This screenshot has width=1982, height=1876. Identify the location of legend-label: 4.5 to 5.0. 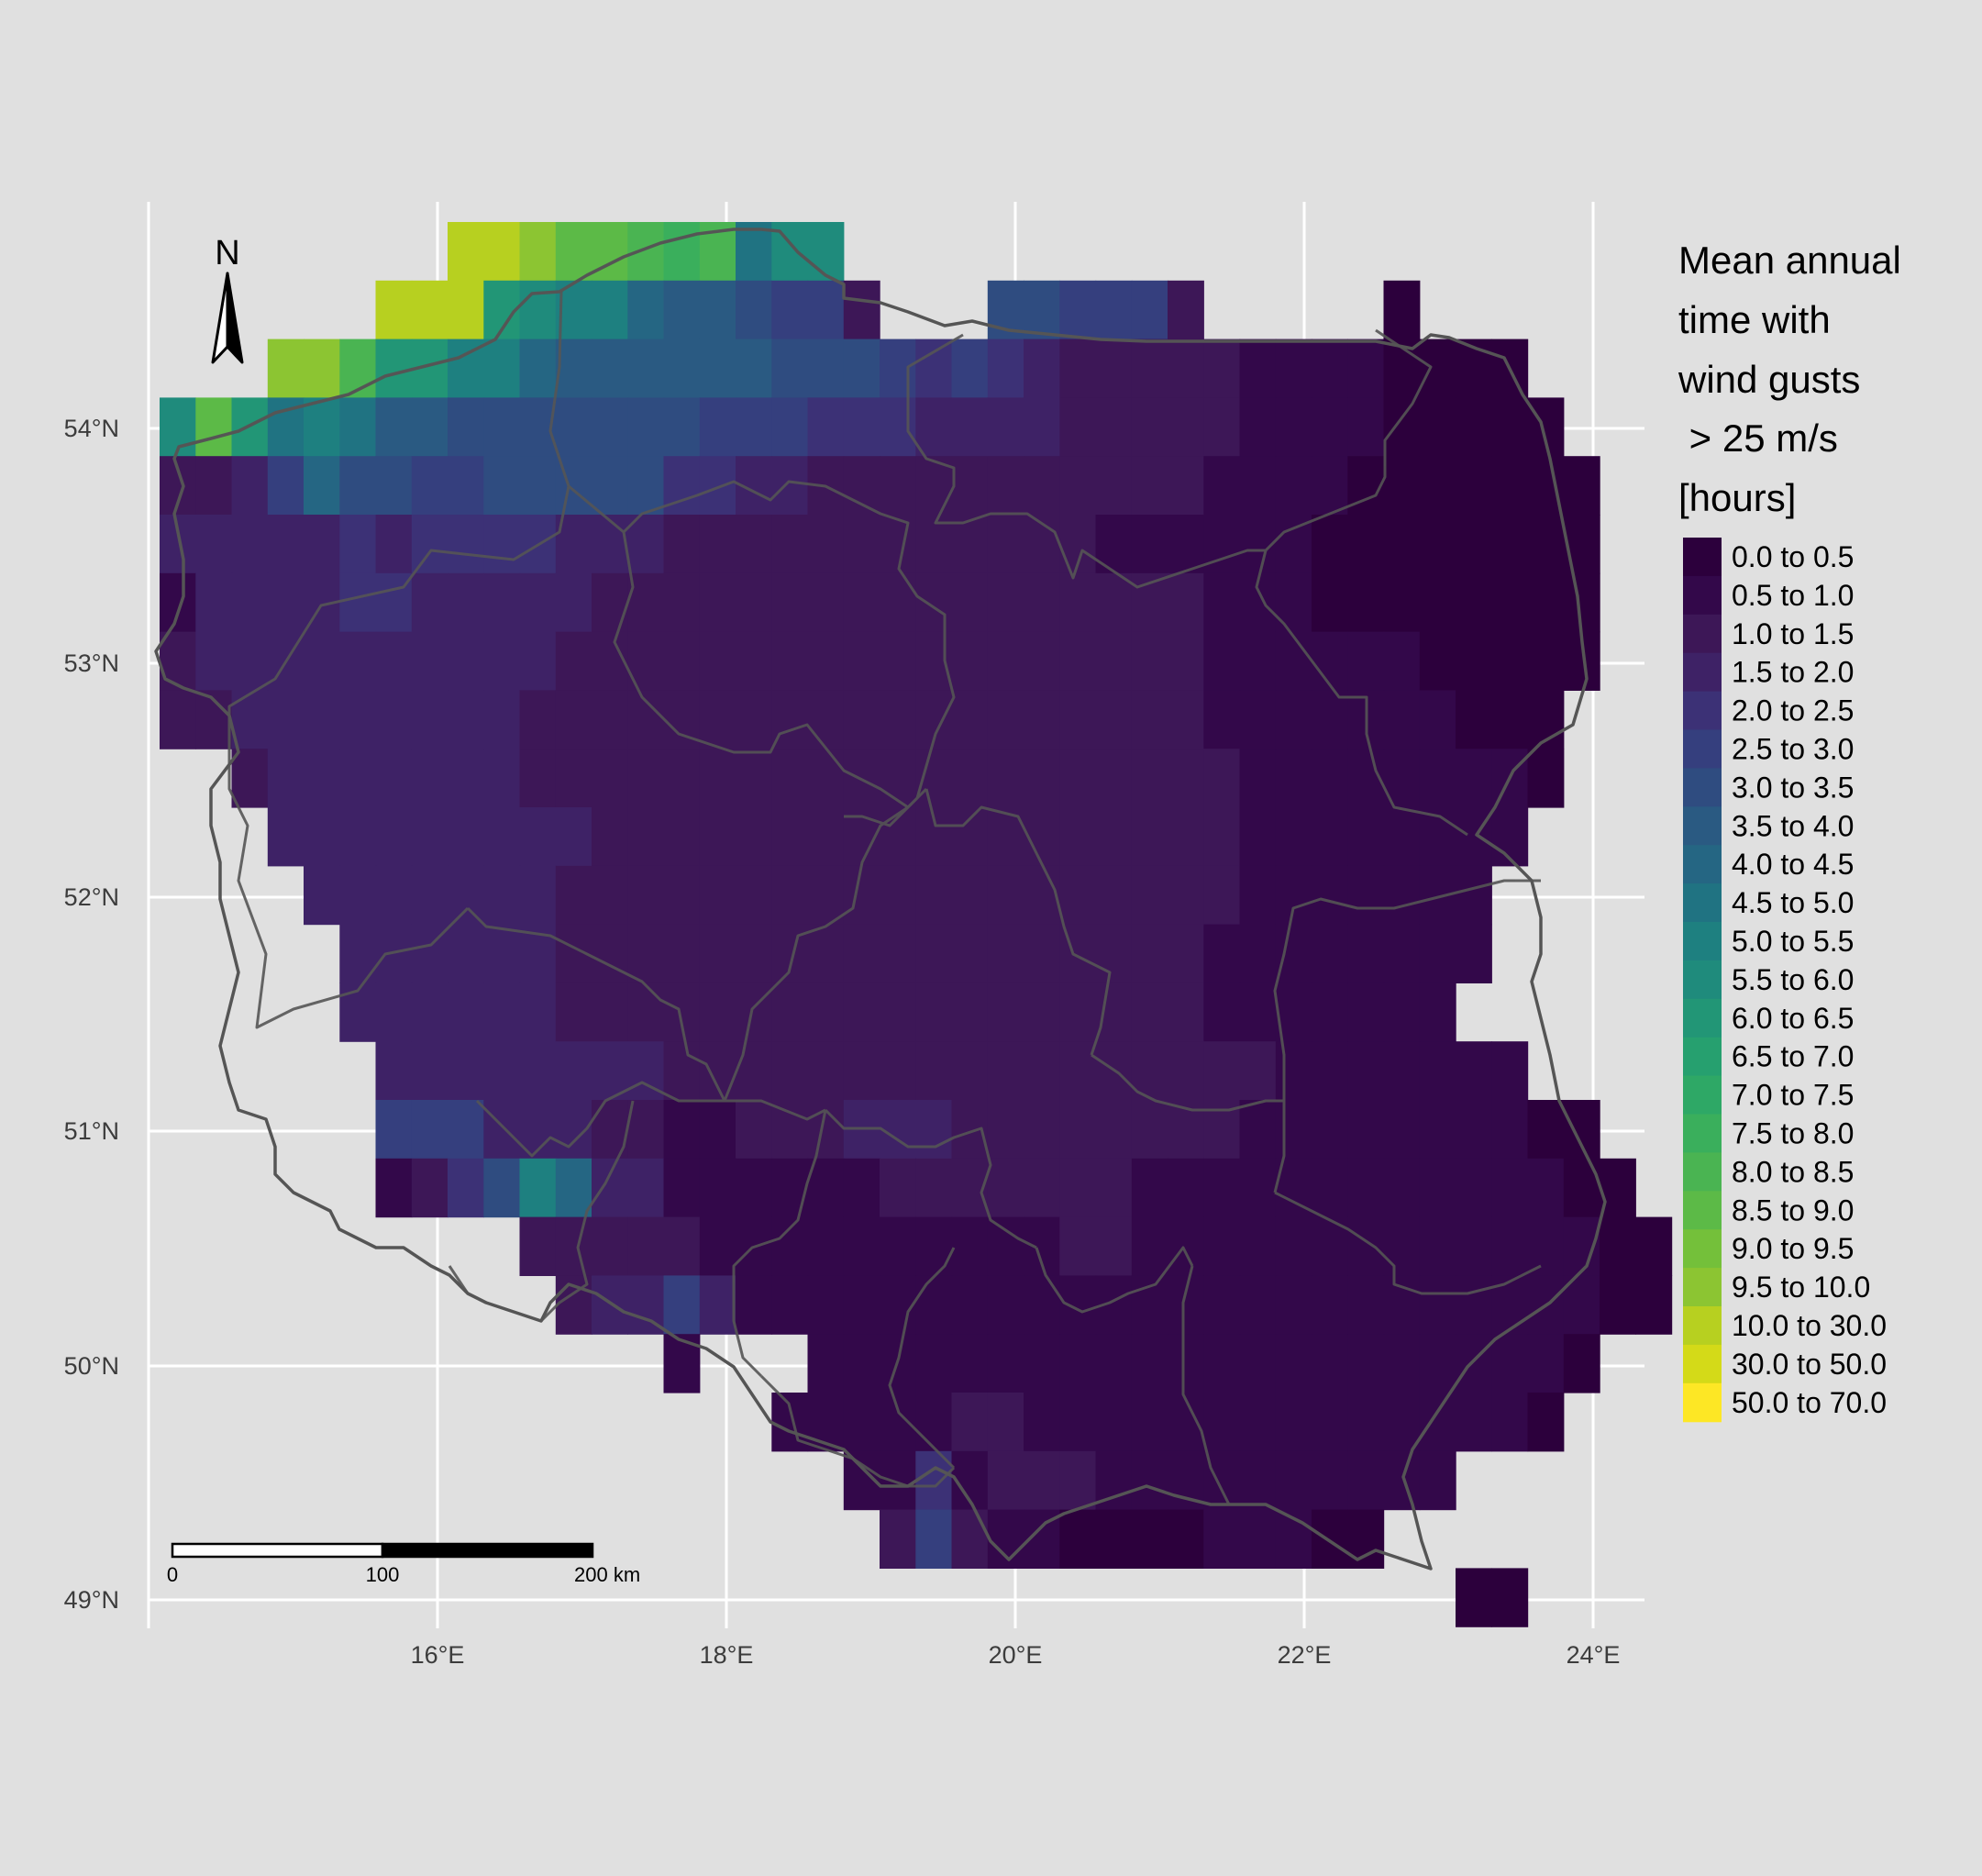
(1793, 903).